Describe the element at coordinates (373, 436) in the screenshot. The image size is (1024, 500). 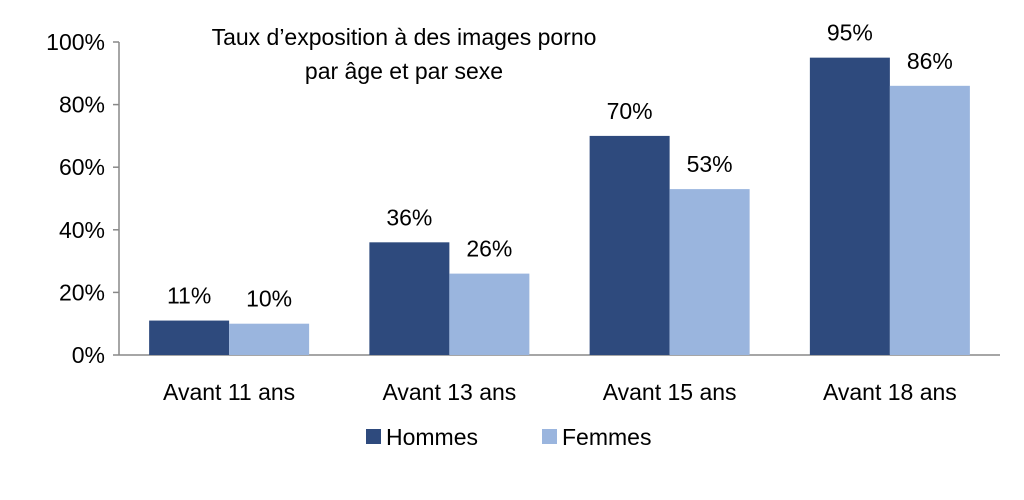
I see `legend-swatch-hommes` at that location.